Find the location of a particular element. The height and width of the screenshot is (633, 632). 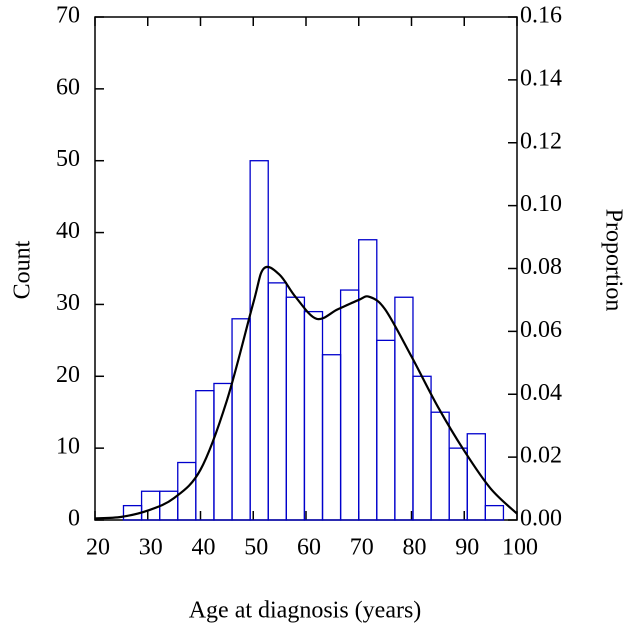

y2-tick-label: 0.00 is located at coordinates (541, 519).